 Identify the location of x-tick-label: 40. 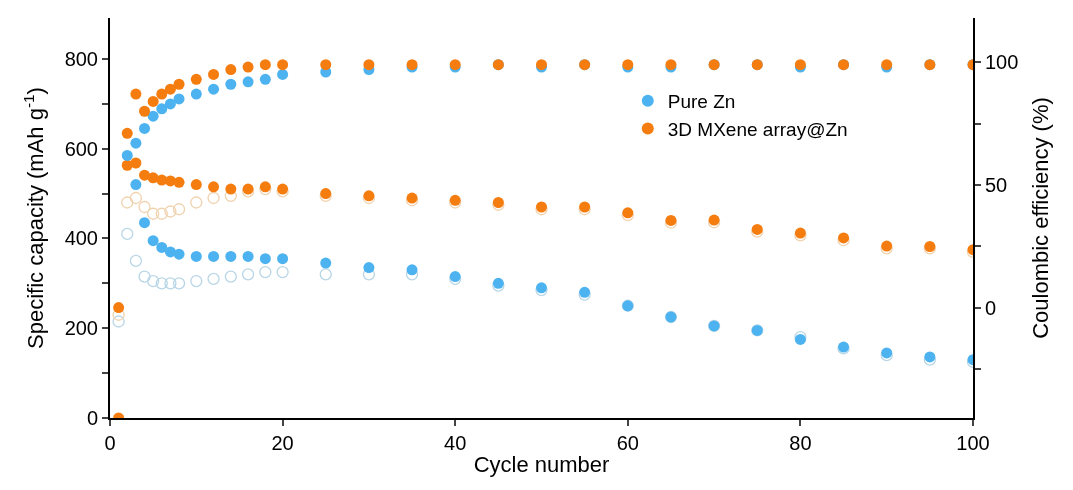
(455, 443).